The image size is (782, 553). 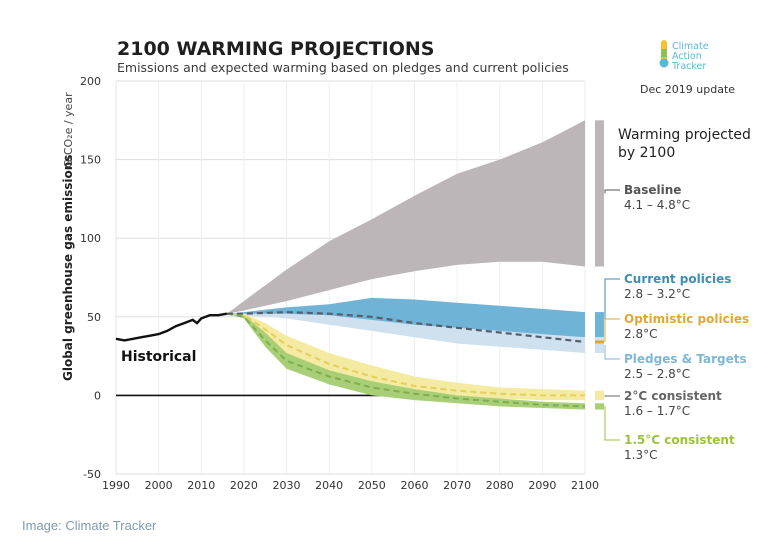 What do you see at coordinates (677, 279) in the screenshot?
I see `legend-name-current-policies: Current policies` at bounding box center [677, 279].